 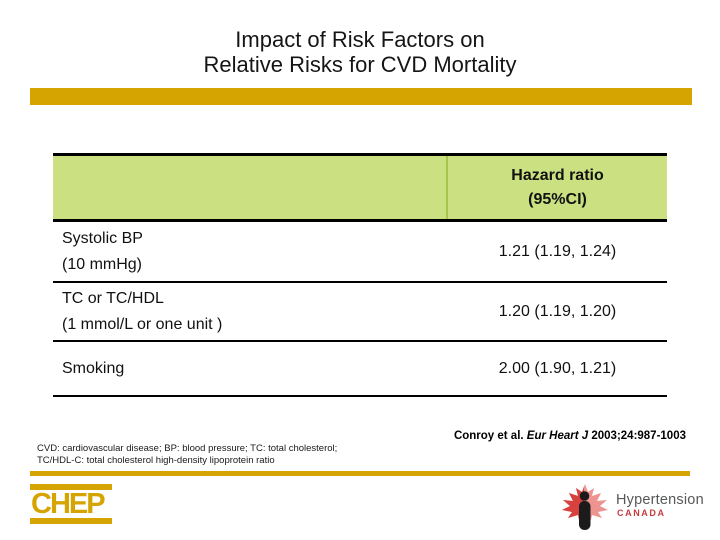 I want to click on row-label-line1: TC or TC/HDL, so click(x=113, y=298).